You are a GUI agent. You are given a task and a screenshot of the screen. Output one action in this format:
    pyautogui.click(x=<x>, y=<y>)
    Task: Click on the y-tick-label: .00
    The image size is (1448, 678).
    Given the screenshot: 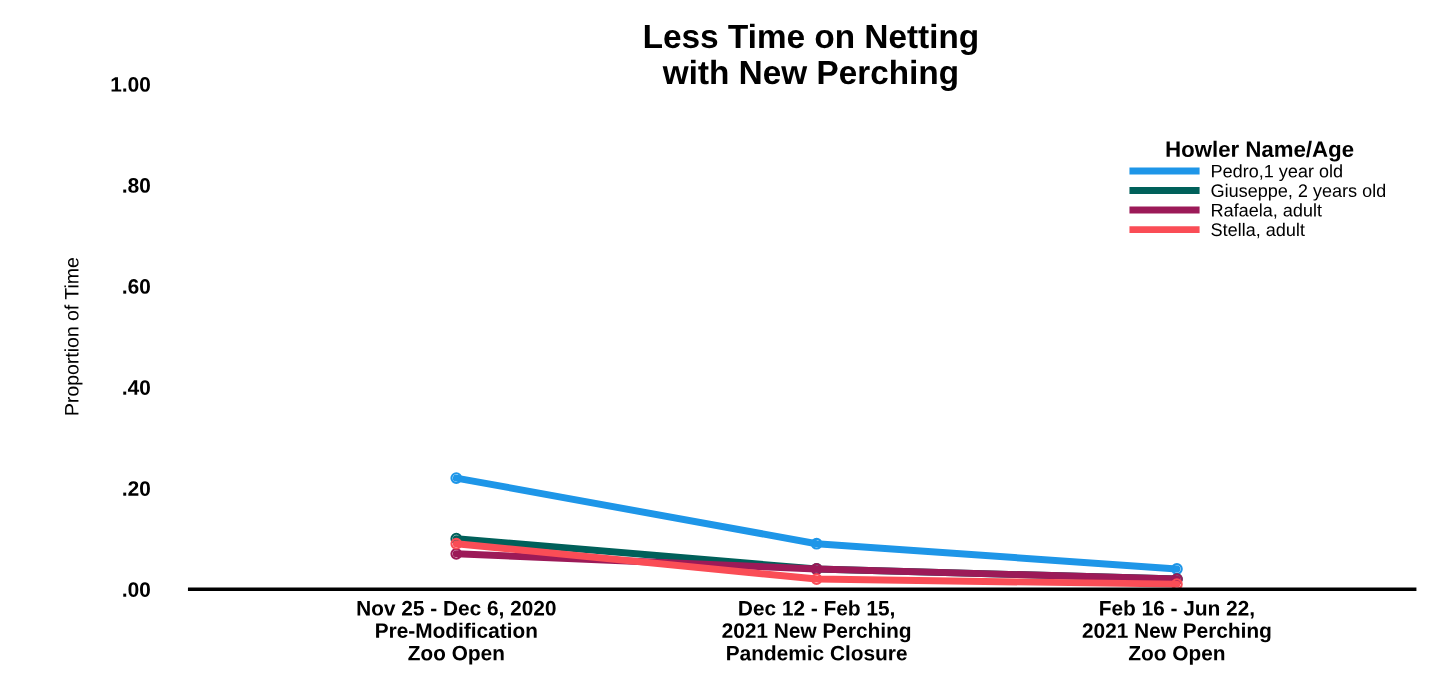 What is the action you would take?
    pyautogui.click(x=136, y=589)
    